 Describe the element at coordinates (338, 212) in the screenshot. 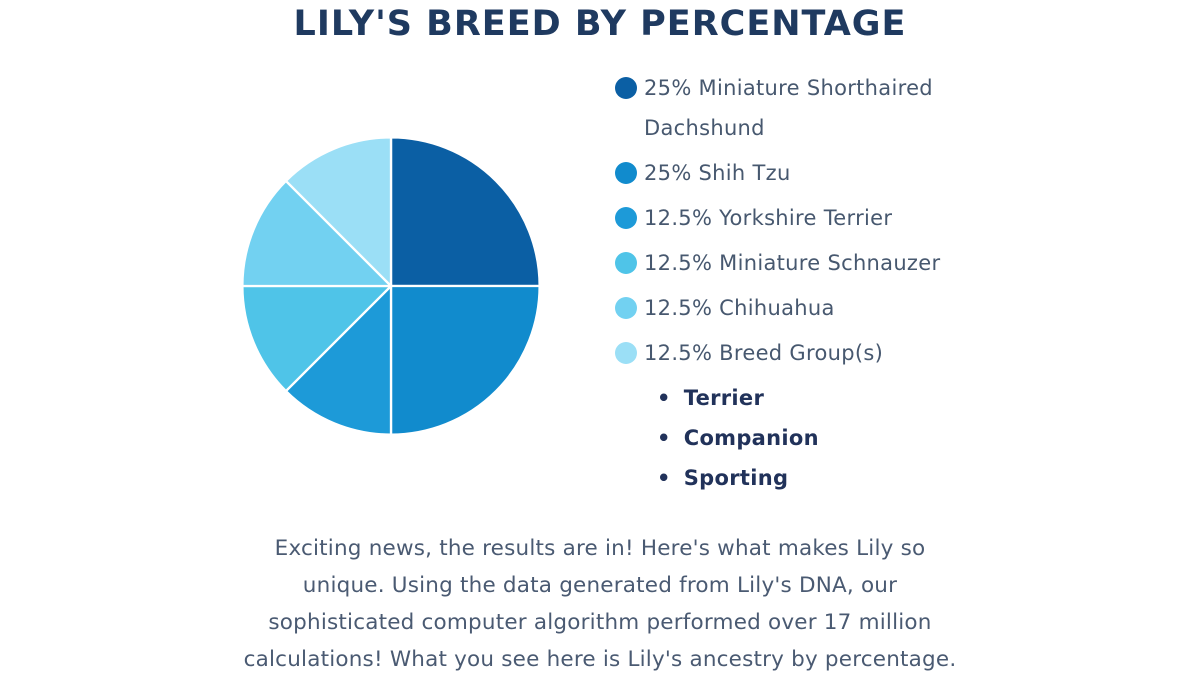

I see `pie-slice-breed-groups` at that location.